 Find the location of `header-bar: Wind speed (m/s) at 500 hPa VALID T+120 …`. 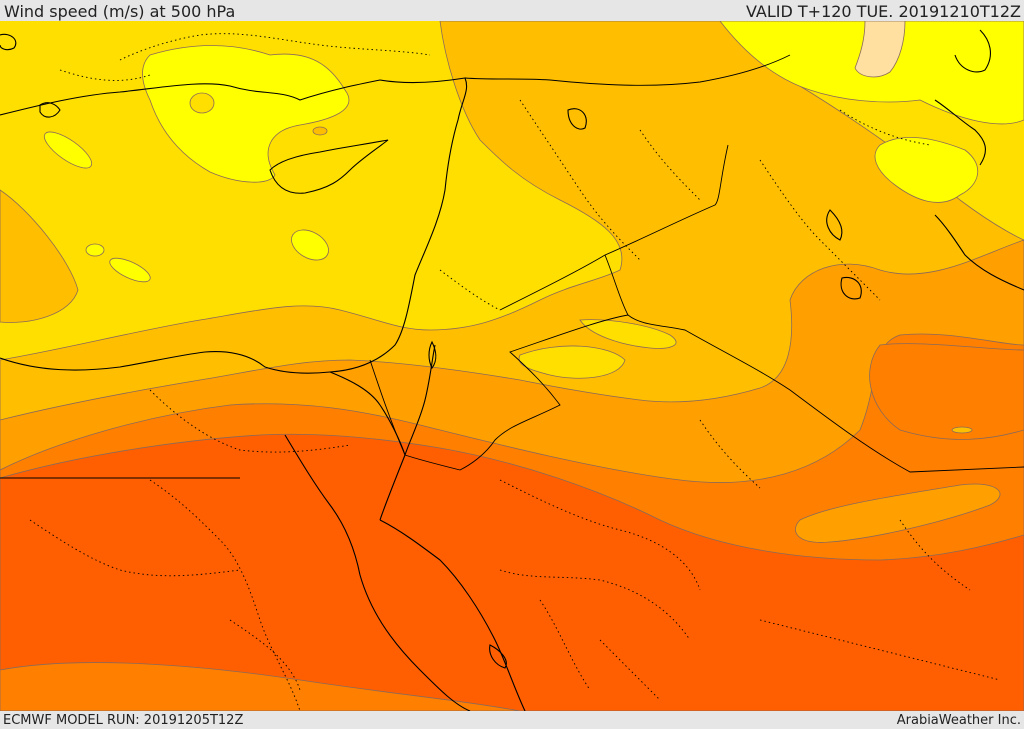

header-bar: Wind speed (m/s) at 500 hPa VALID T+120 … is located at coordinates (512, 10).